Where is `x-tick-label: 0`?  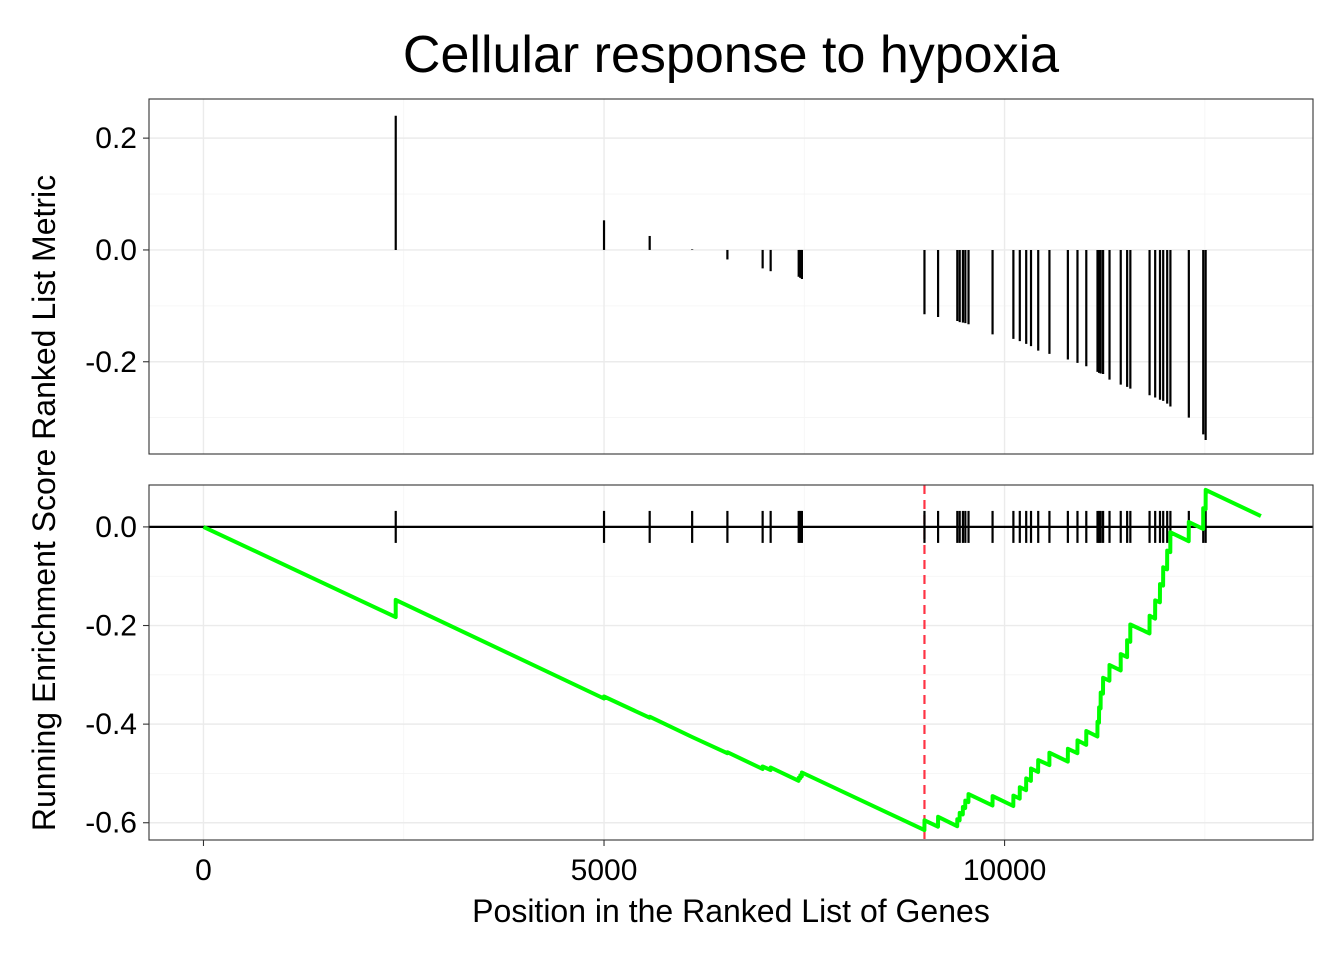
x-tick-label: 0 is located at coordinates (203, 870).